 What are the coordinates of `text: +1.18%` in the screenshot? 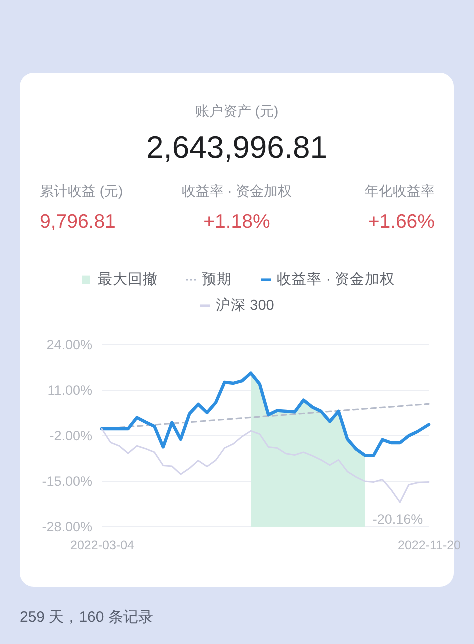 It's located at (237, 222).